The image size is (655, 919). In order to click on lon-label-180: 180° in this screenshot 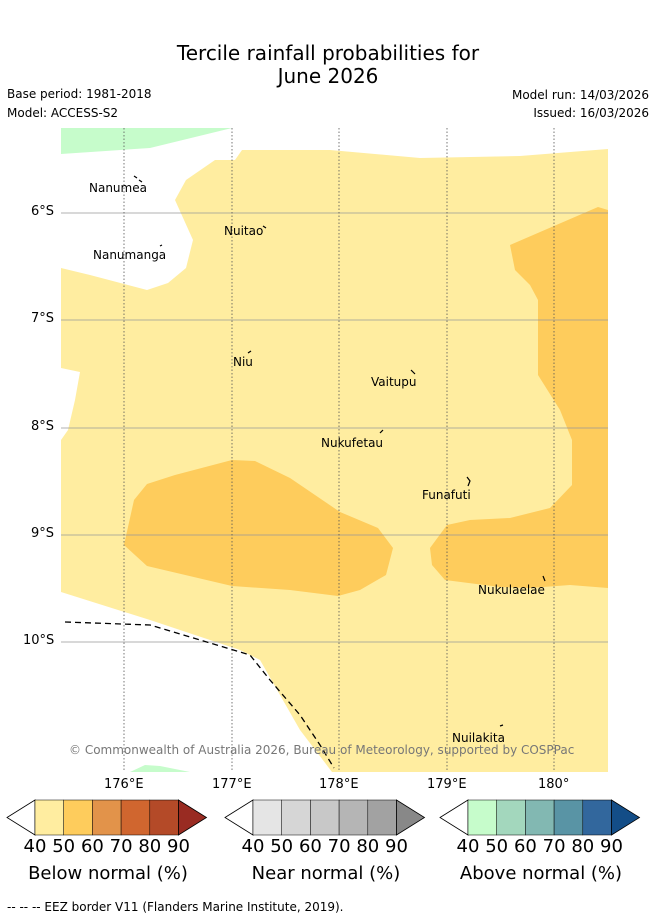, I will do `click(554, 784)`.